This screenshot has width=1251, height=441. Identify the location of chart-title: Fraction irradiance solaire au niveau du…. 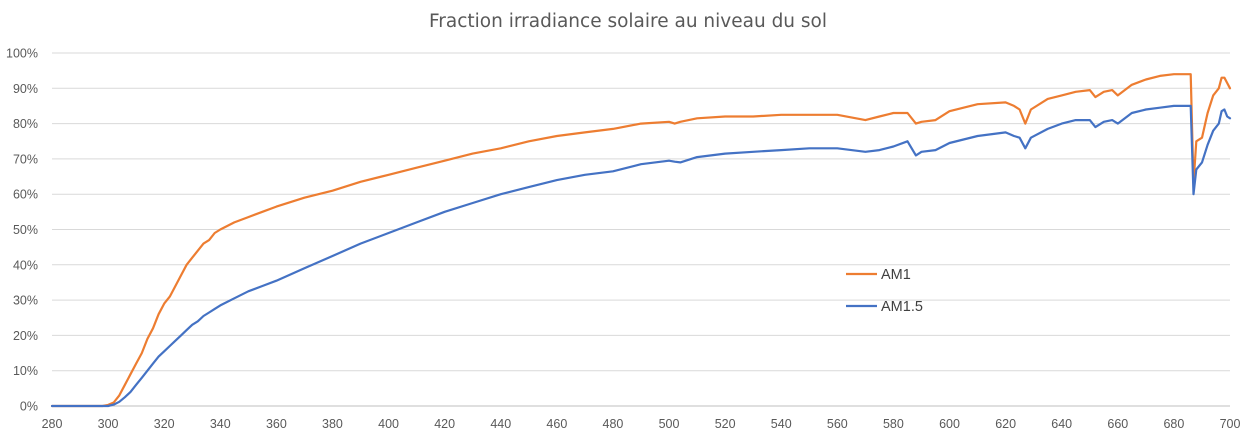
(628, 21).